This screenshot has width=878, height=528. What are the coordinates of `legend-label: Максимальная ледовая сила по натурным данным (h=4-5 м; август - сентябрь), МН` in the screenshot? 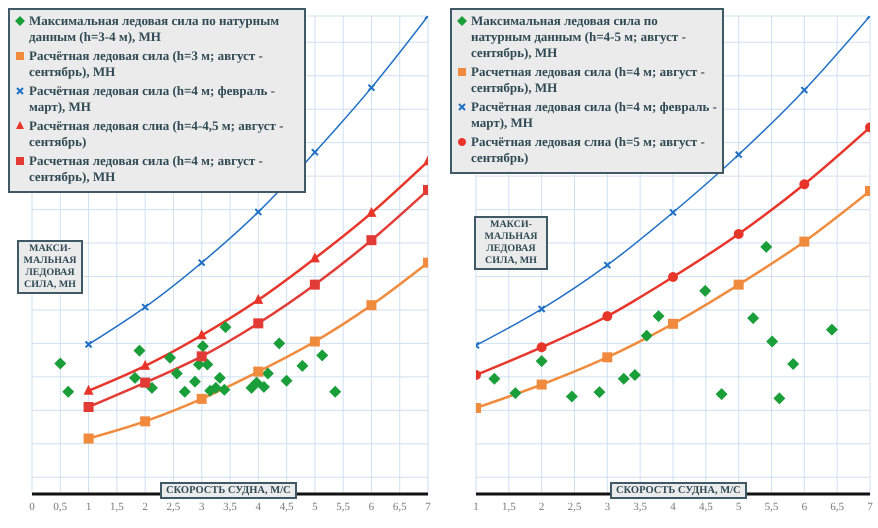 It's located at (579, 37).